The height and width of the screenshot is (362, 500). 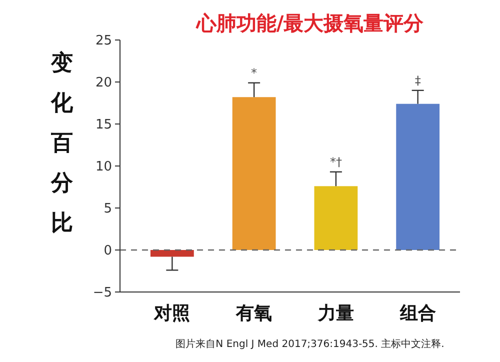 I want to click on x-tick-label: 力量, so click(x=335, y=313).